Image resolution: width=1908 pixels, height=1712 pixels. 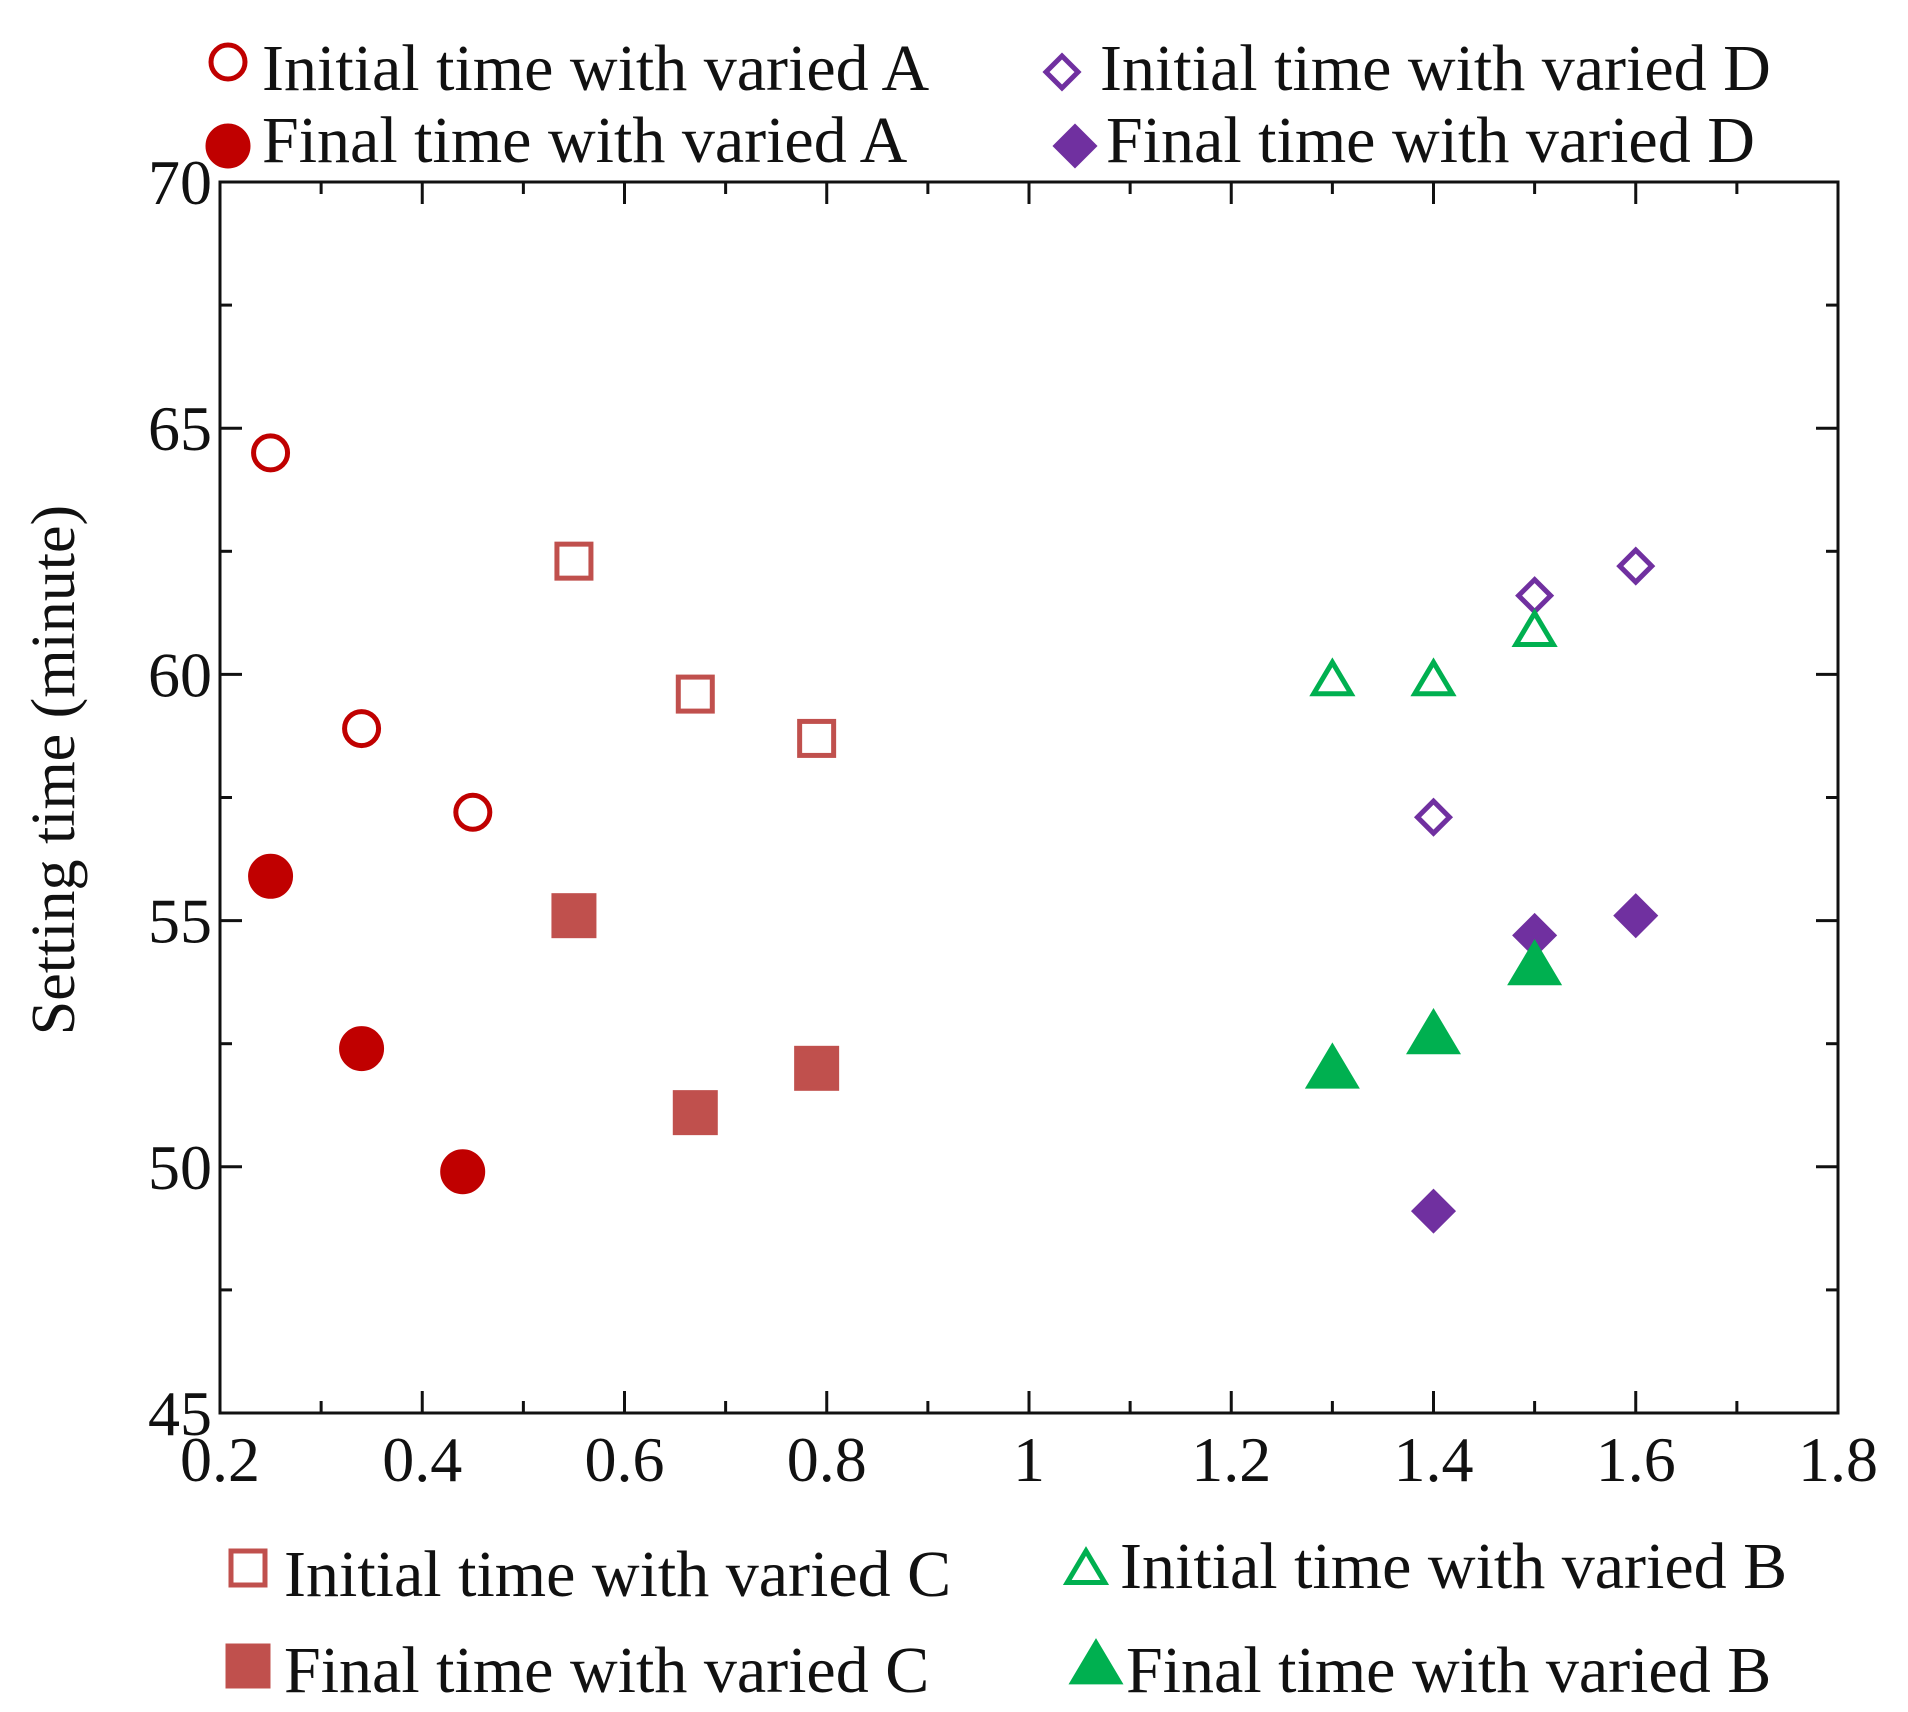 I want to click on y-tick-label: 50, so click(x=180, y=1167).